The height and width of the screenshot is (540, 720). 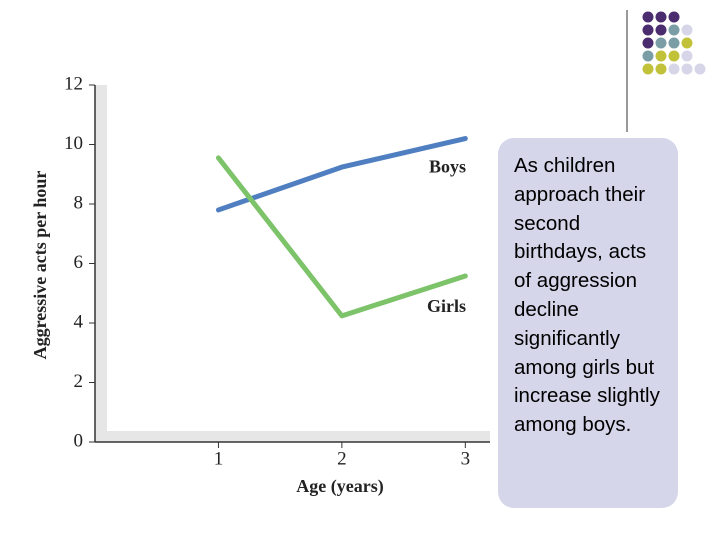 What do you see at coordinates (219, 458) in the screenshot?
I see `x-tick-label: 1` at bounding box center [219, 458].